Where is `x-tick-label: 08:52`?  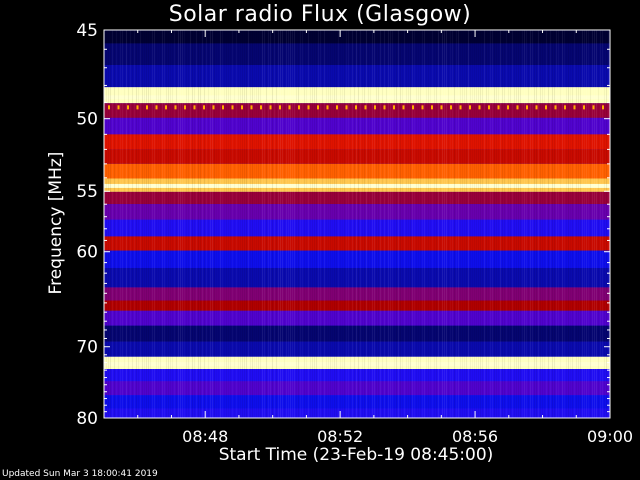 x-tick-label: 08:52 is located at coordinates (340, 436).